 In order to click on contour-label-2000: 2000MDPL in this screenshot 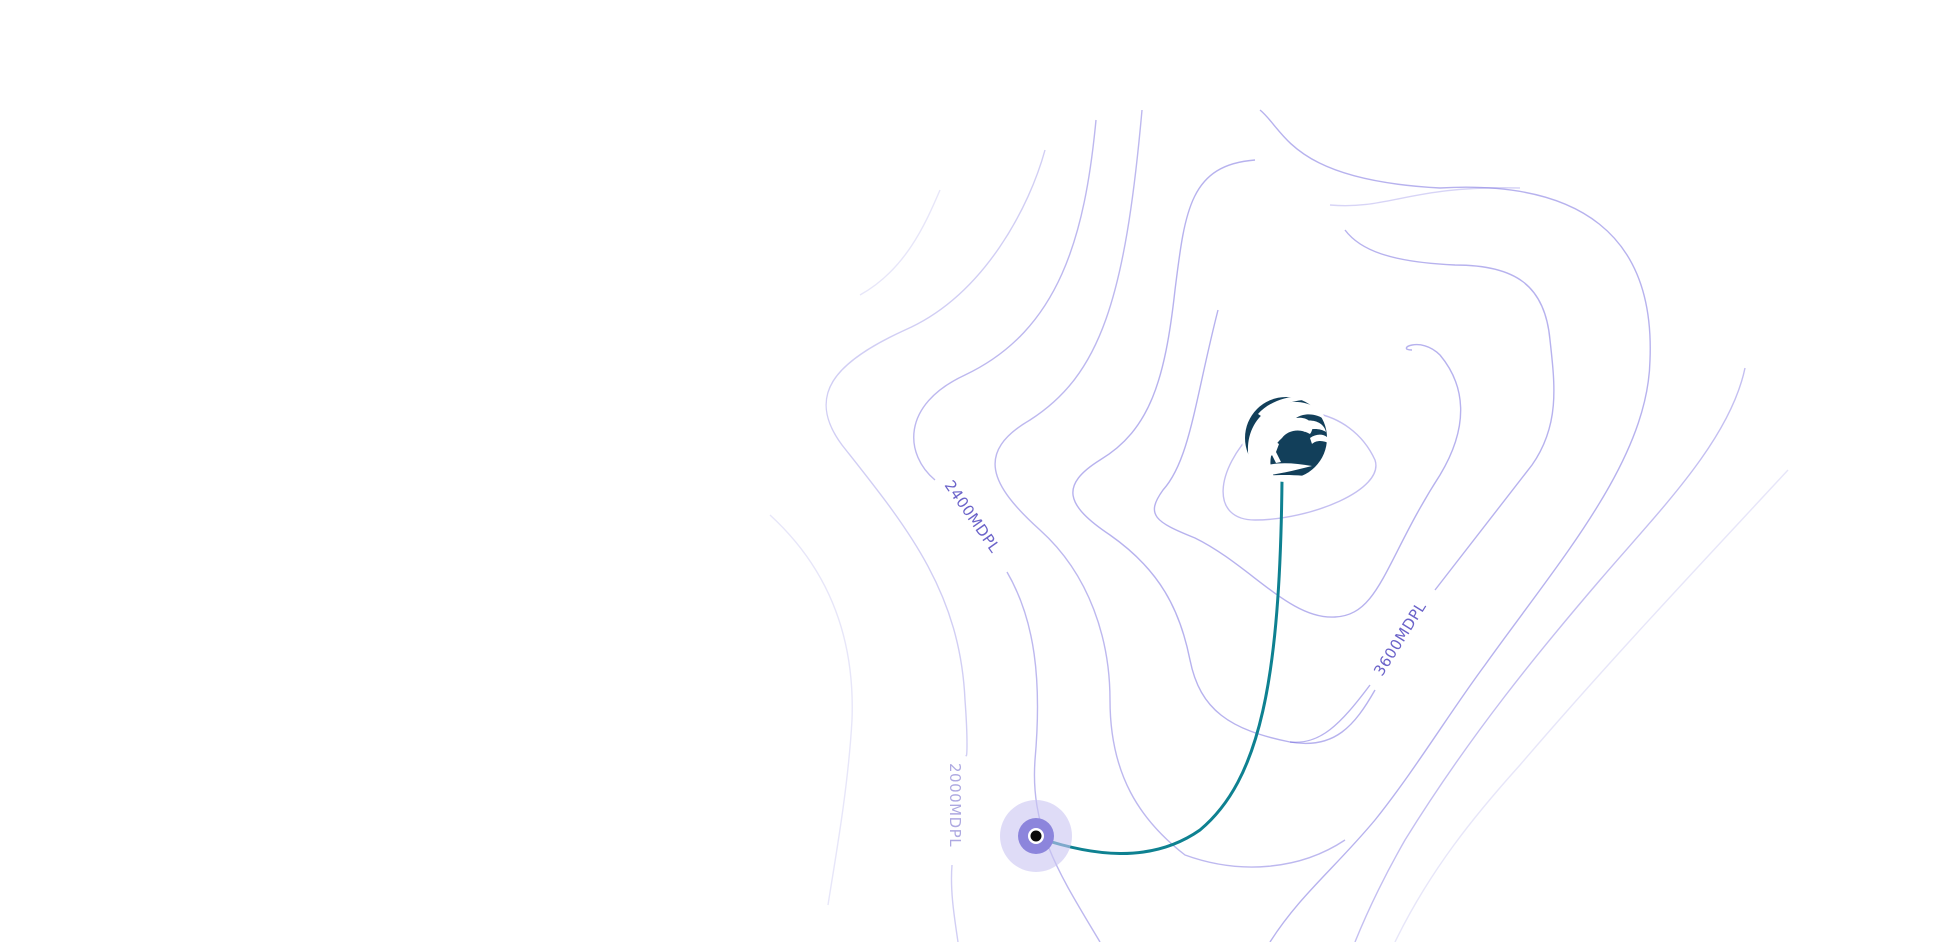, I will do `click(955, 805)`.